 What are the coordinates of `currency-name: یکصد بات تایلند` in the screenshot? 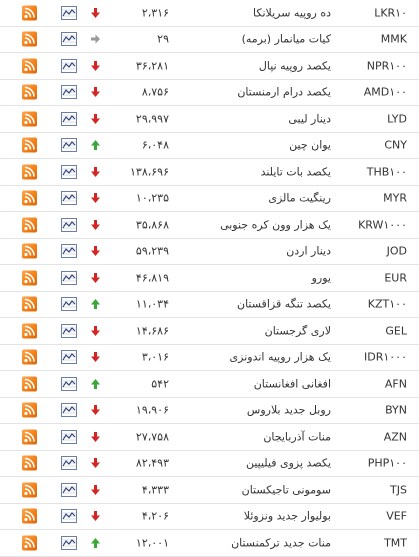 It's located at (295, 172).